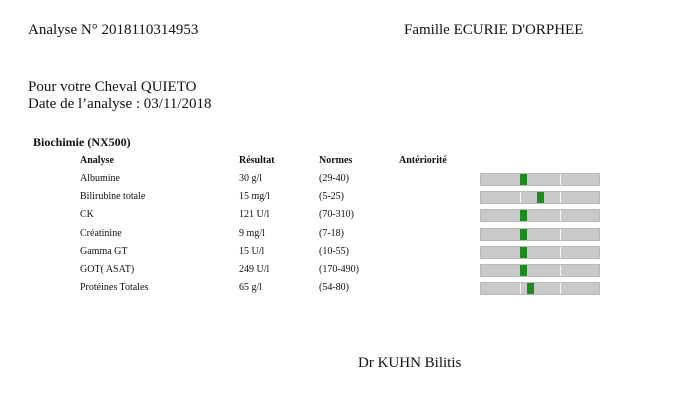 This screenshot has height=410, width=692. What do you see at coordinates (100, 178) in the screenshot?
I see `row-analyte-name: Albumine` at bounding box center [100, 178].